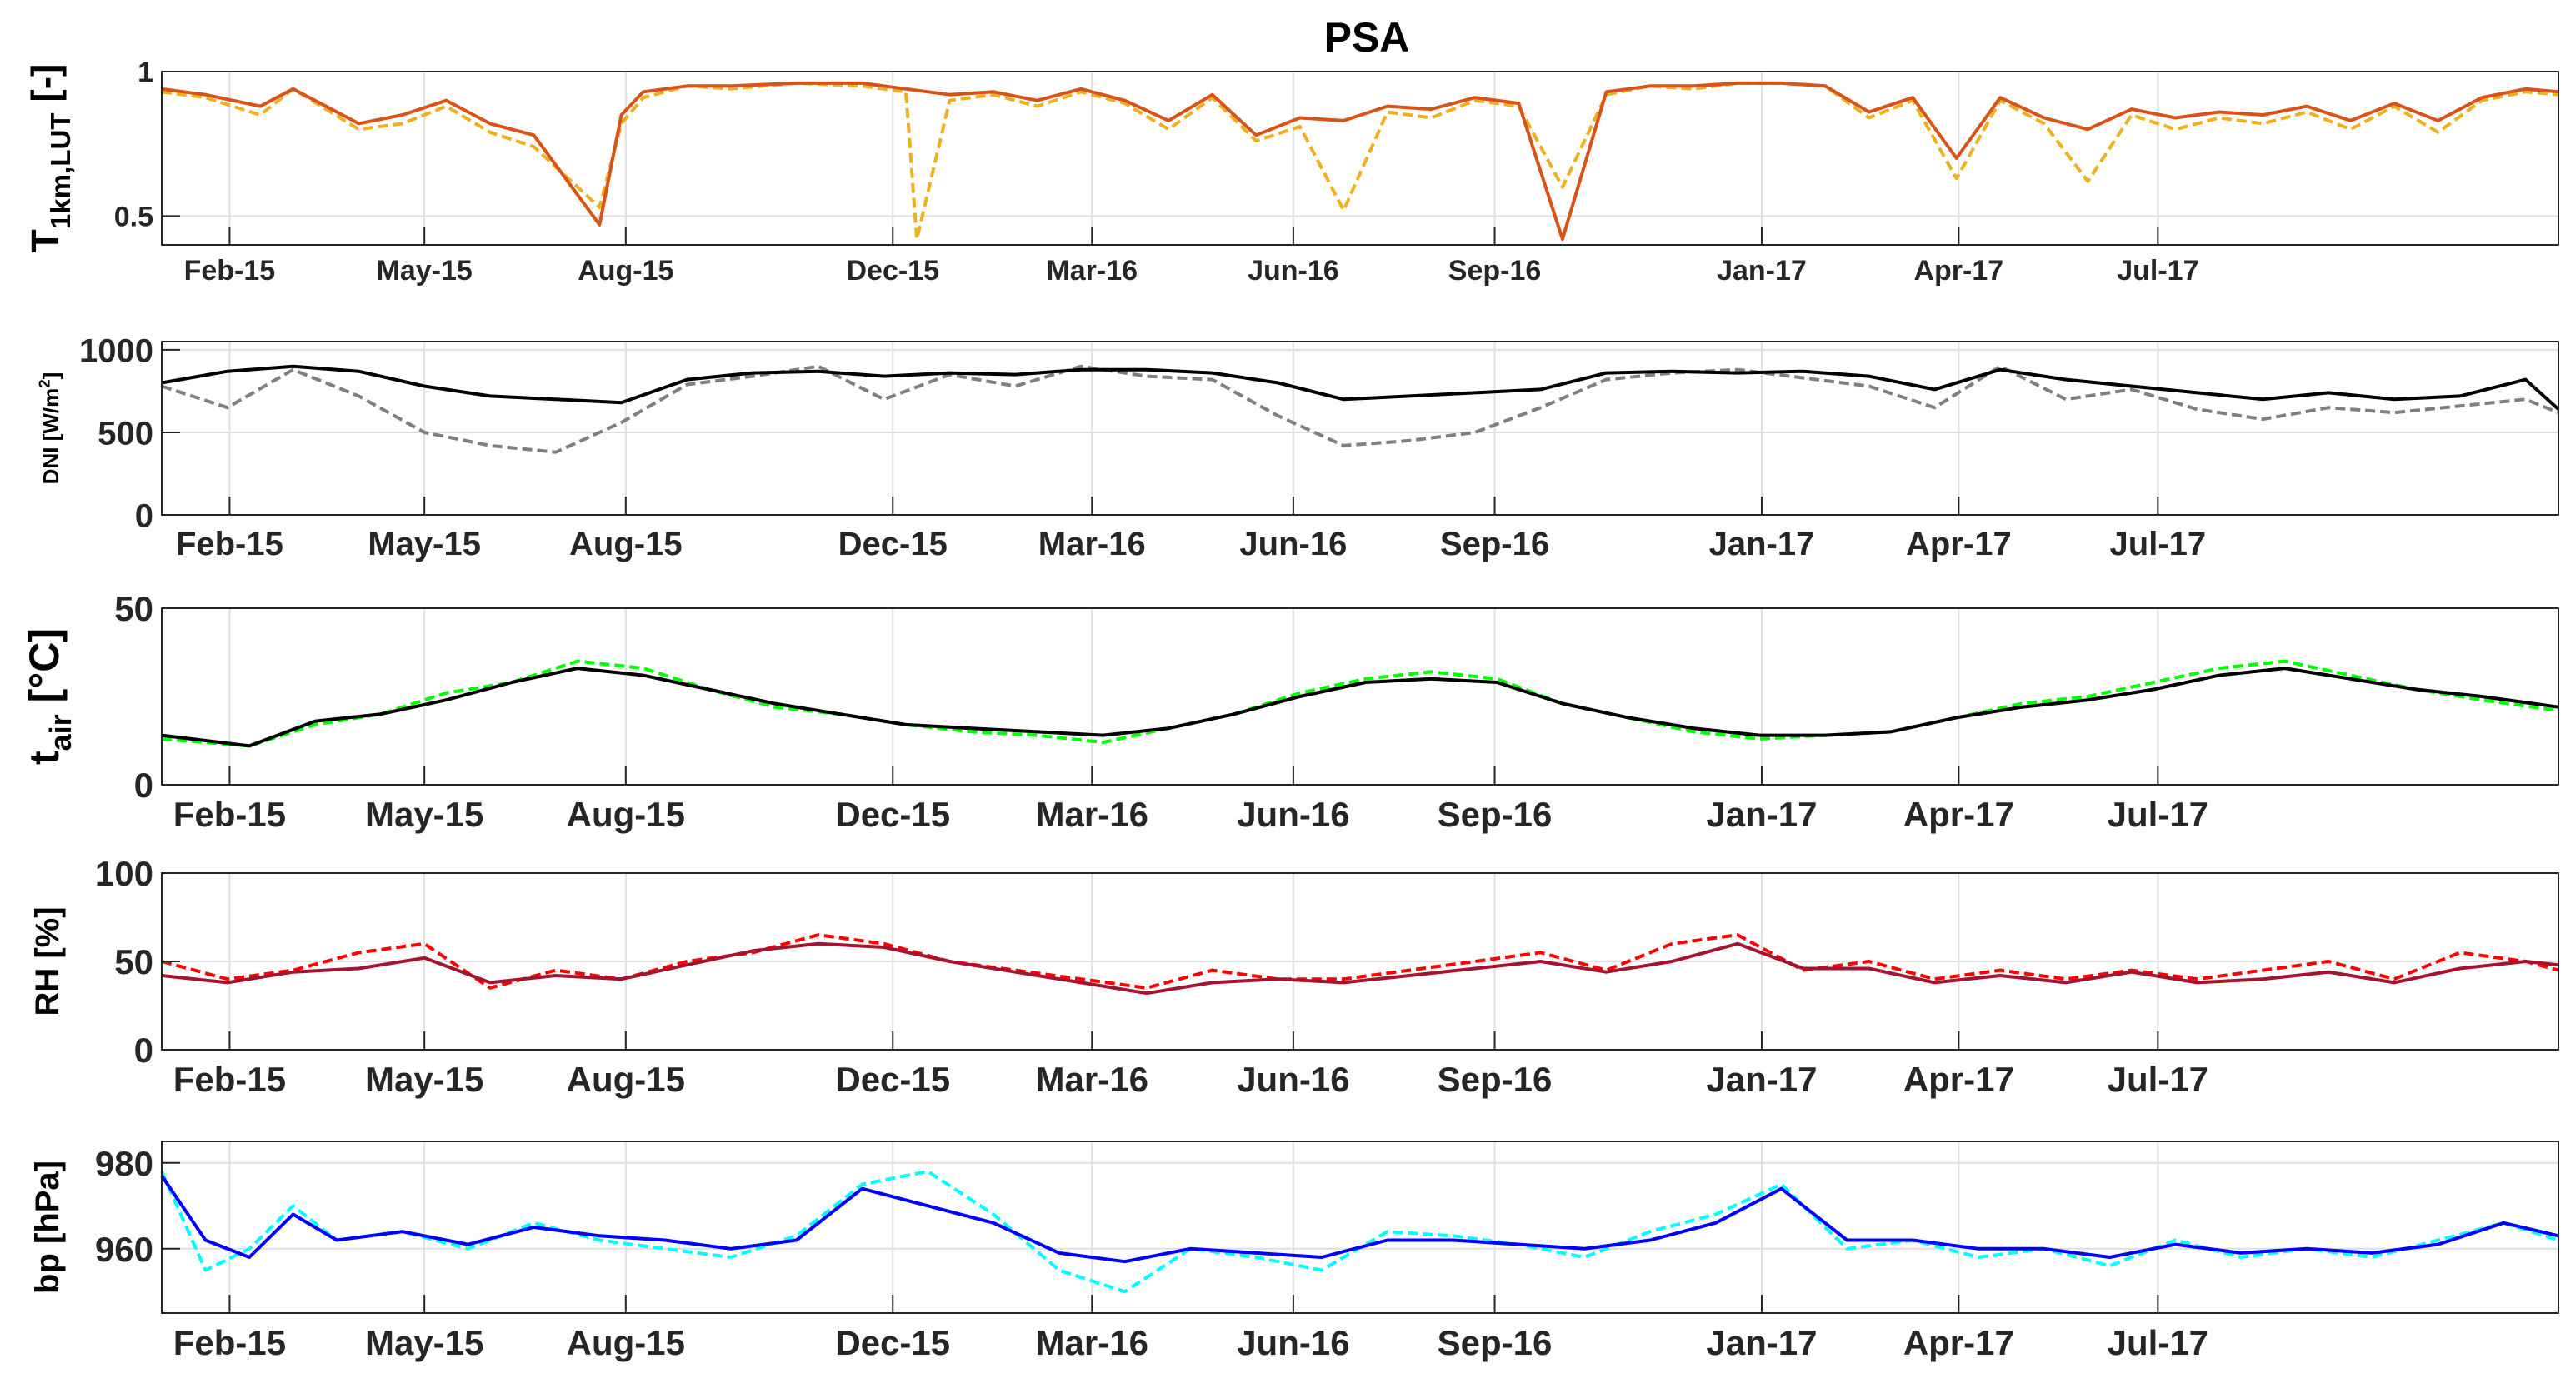 This screenshot has height=1393, width=2576. I want to click on y-axis-label-main: T, so click(45, 241).